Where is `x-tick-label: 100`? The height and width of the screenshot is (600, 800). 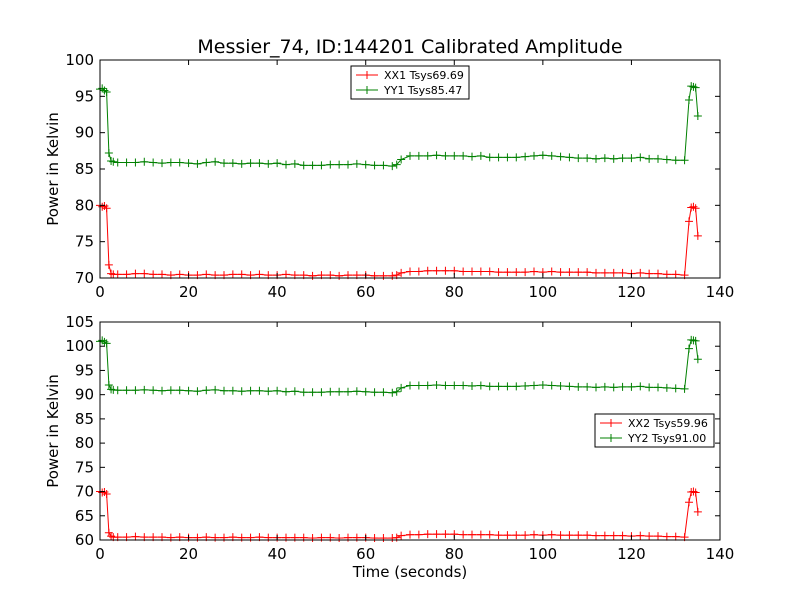 x-tick-label: 100 is located at coordinates (543, 292).